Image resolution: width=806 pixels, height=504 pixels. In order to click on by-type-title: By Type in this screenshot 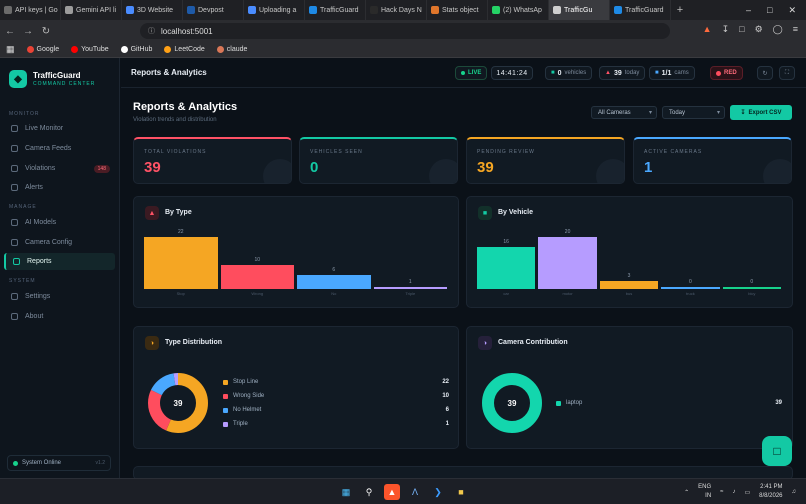, I will do `click(178, 212)`.